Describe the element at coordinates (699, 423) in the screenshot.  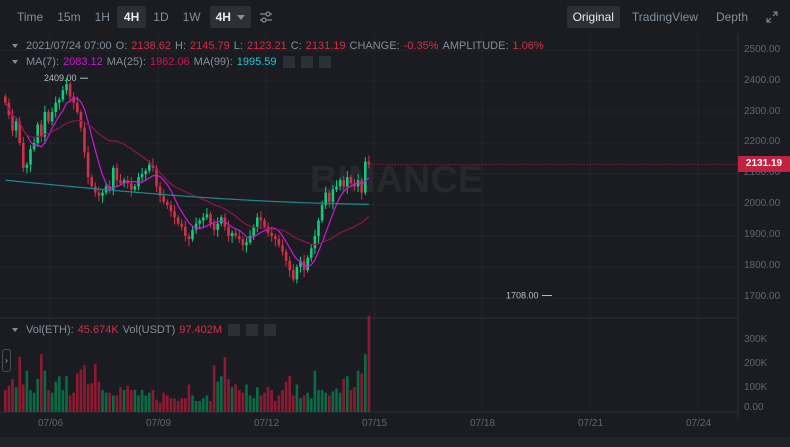
I see `date-tick: 07/24` at that location.